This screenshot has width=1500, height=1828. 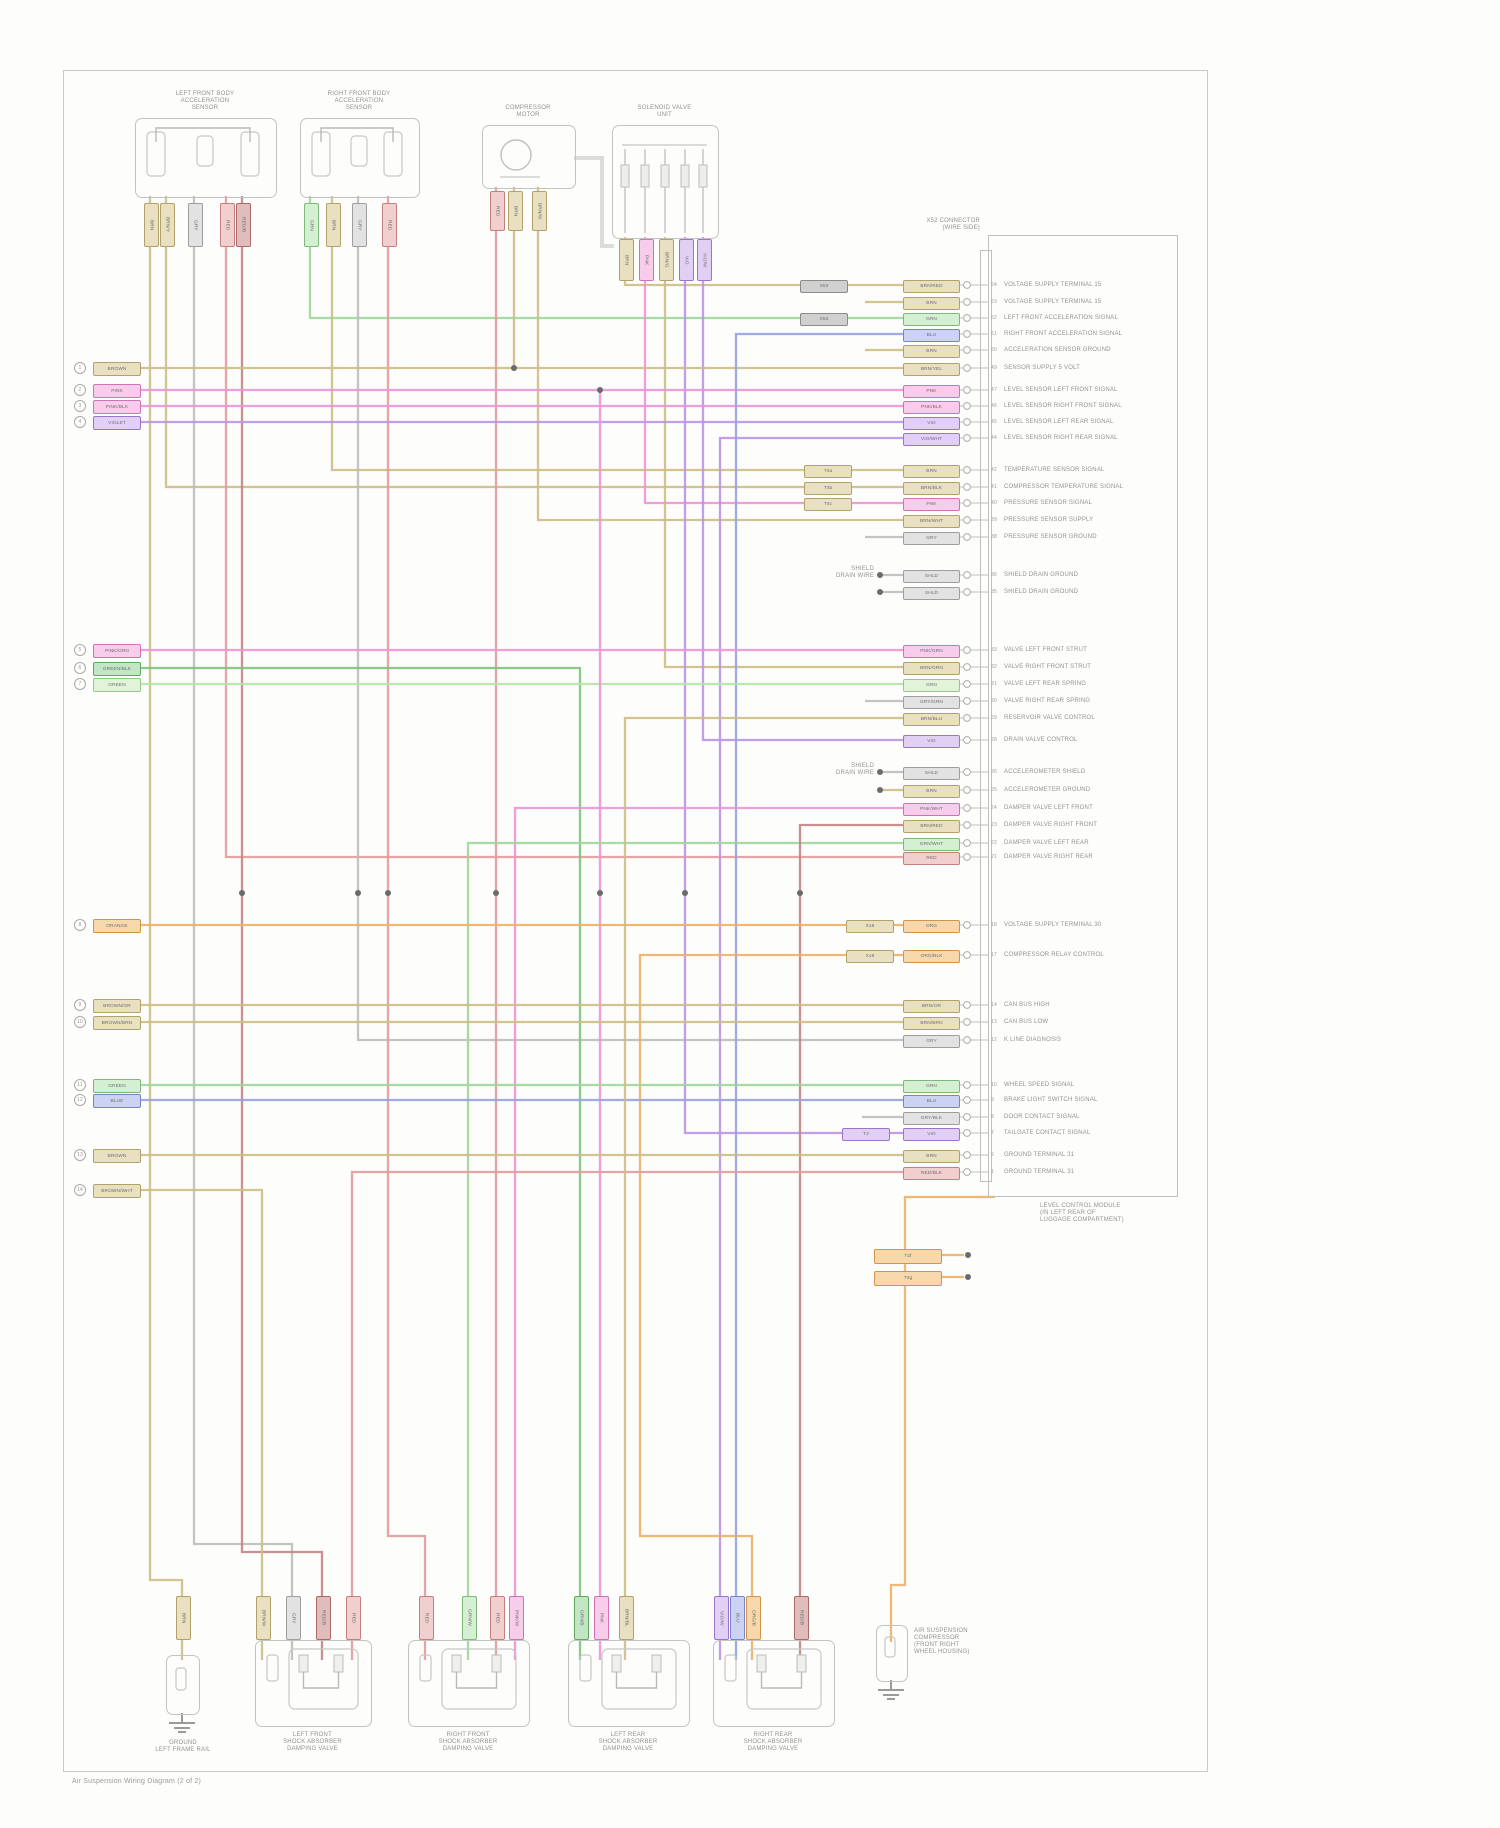 I want to click on connector-chip: BRN/Y, so click(x=167, y=225).